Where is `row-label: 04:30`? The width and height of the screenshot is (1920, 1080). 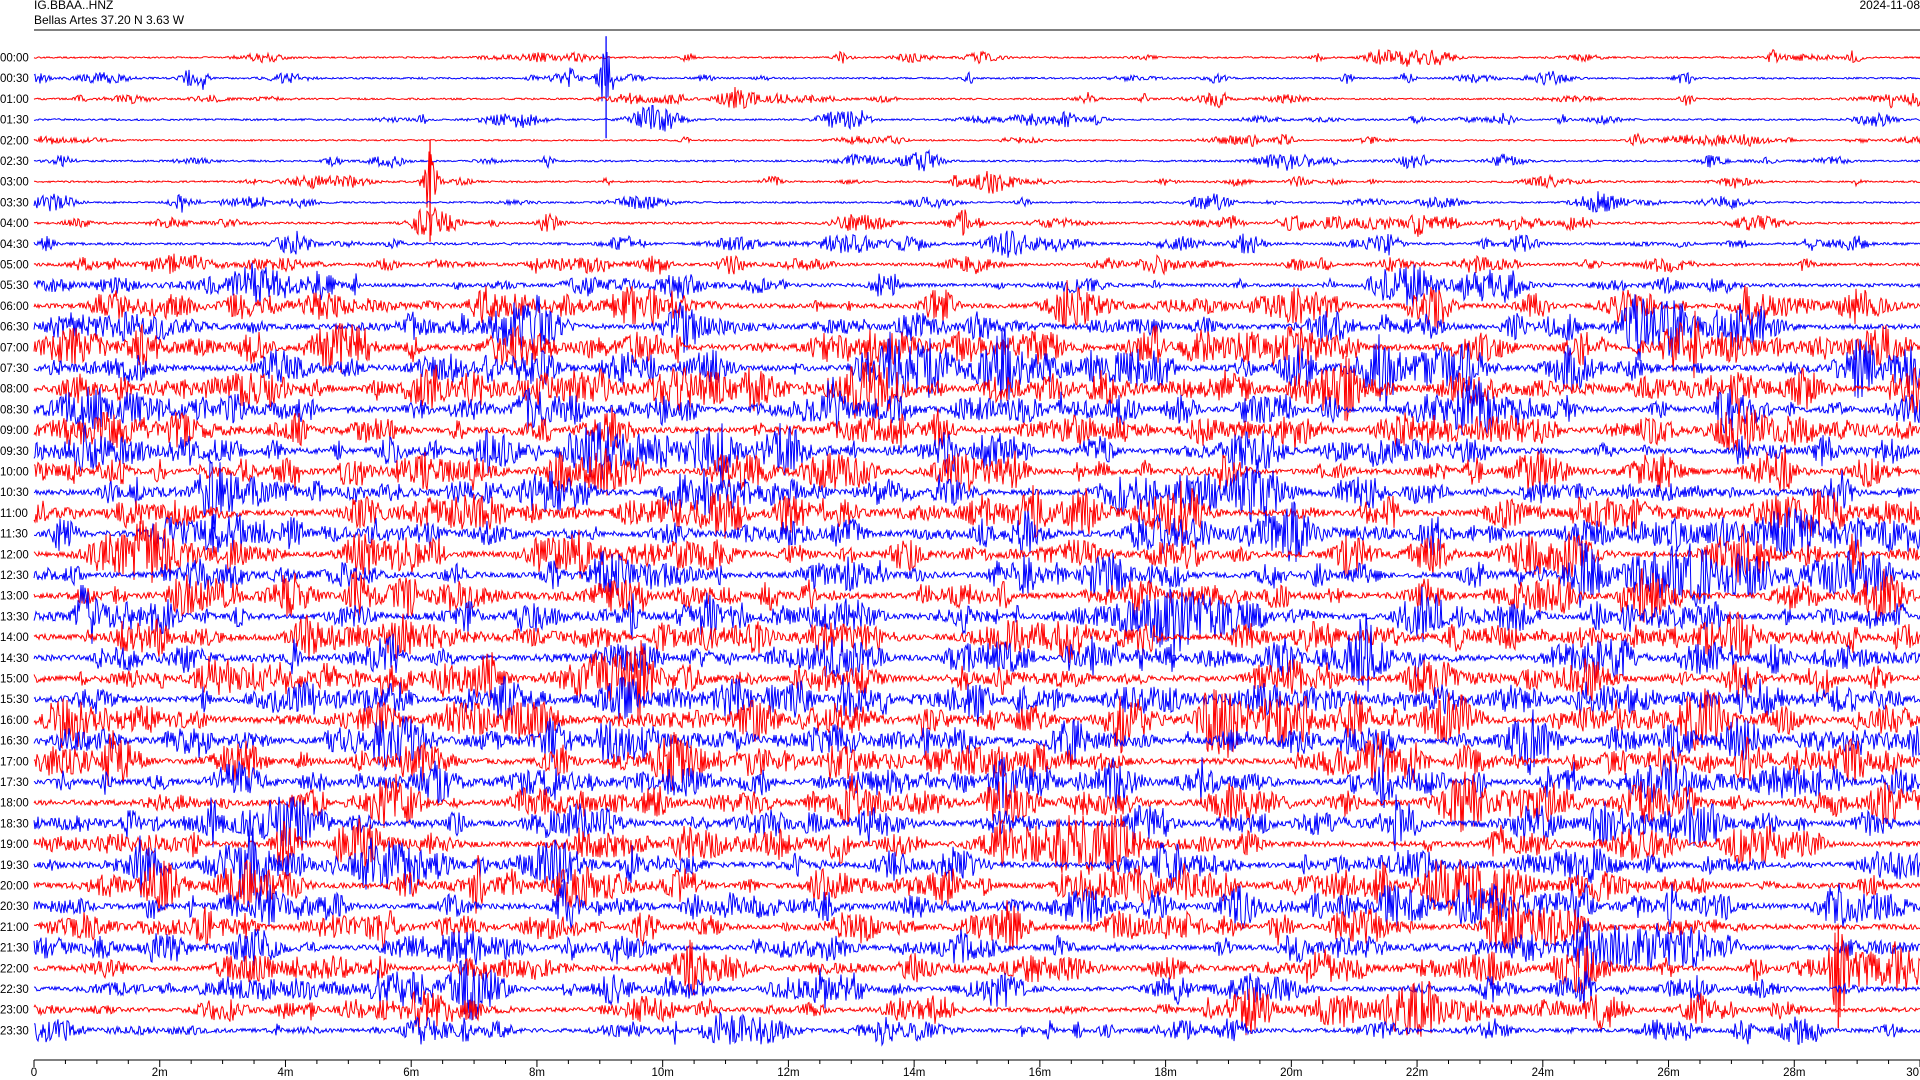
row-label: 04:30 is located at coordinates (14, 245).